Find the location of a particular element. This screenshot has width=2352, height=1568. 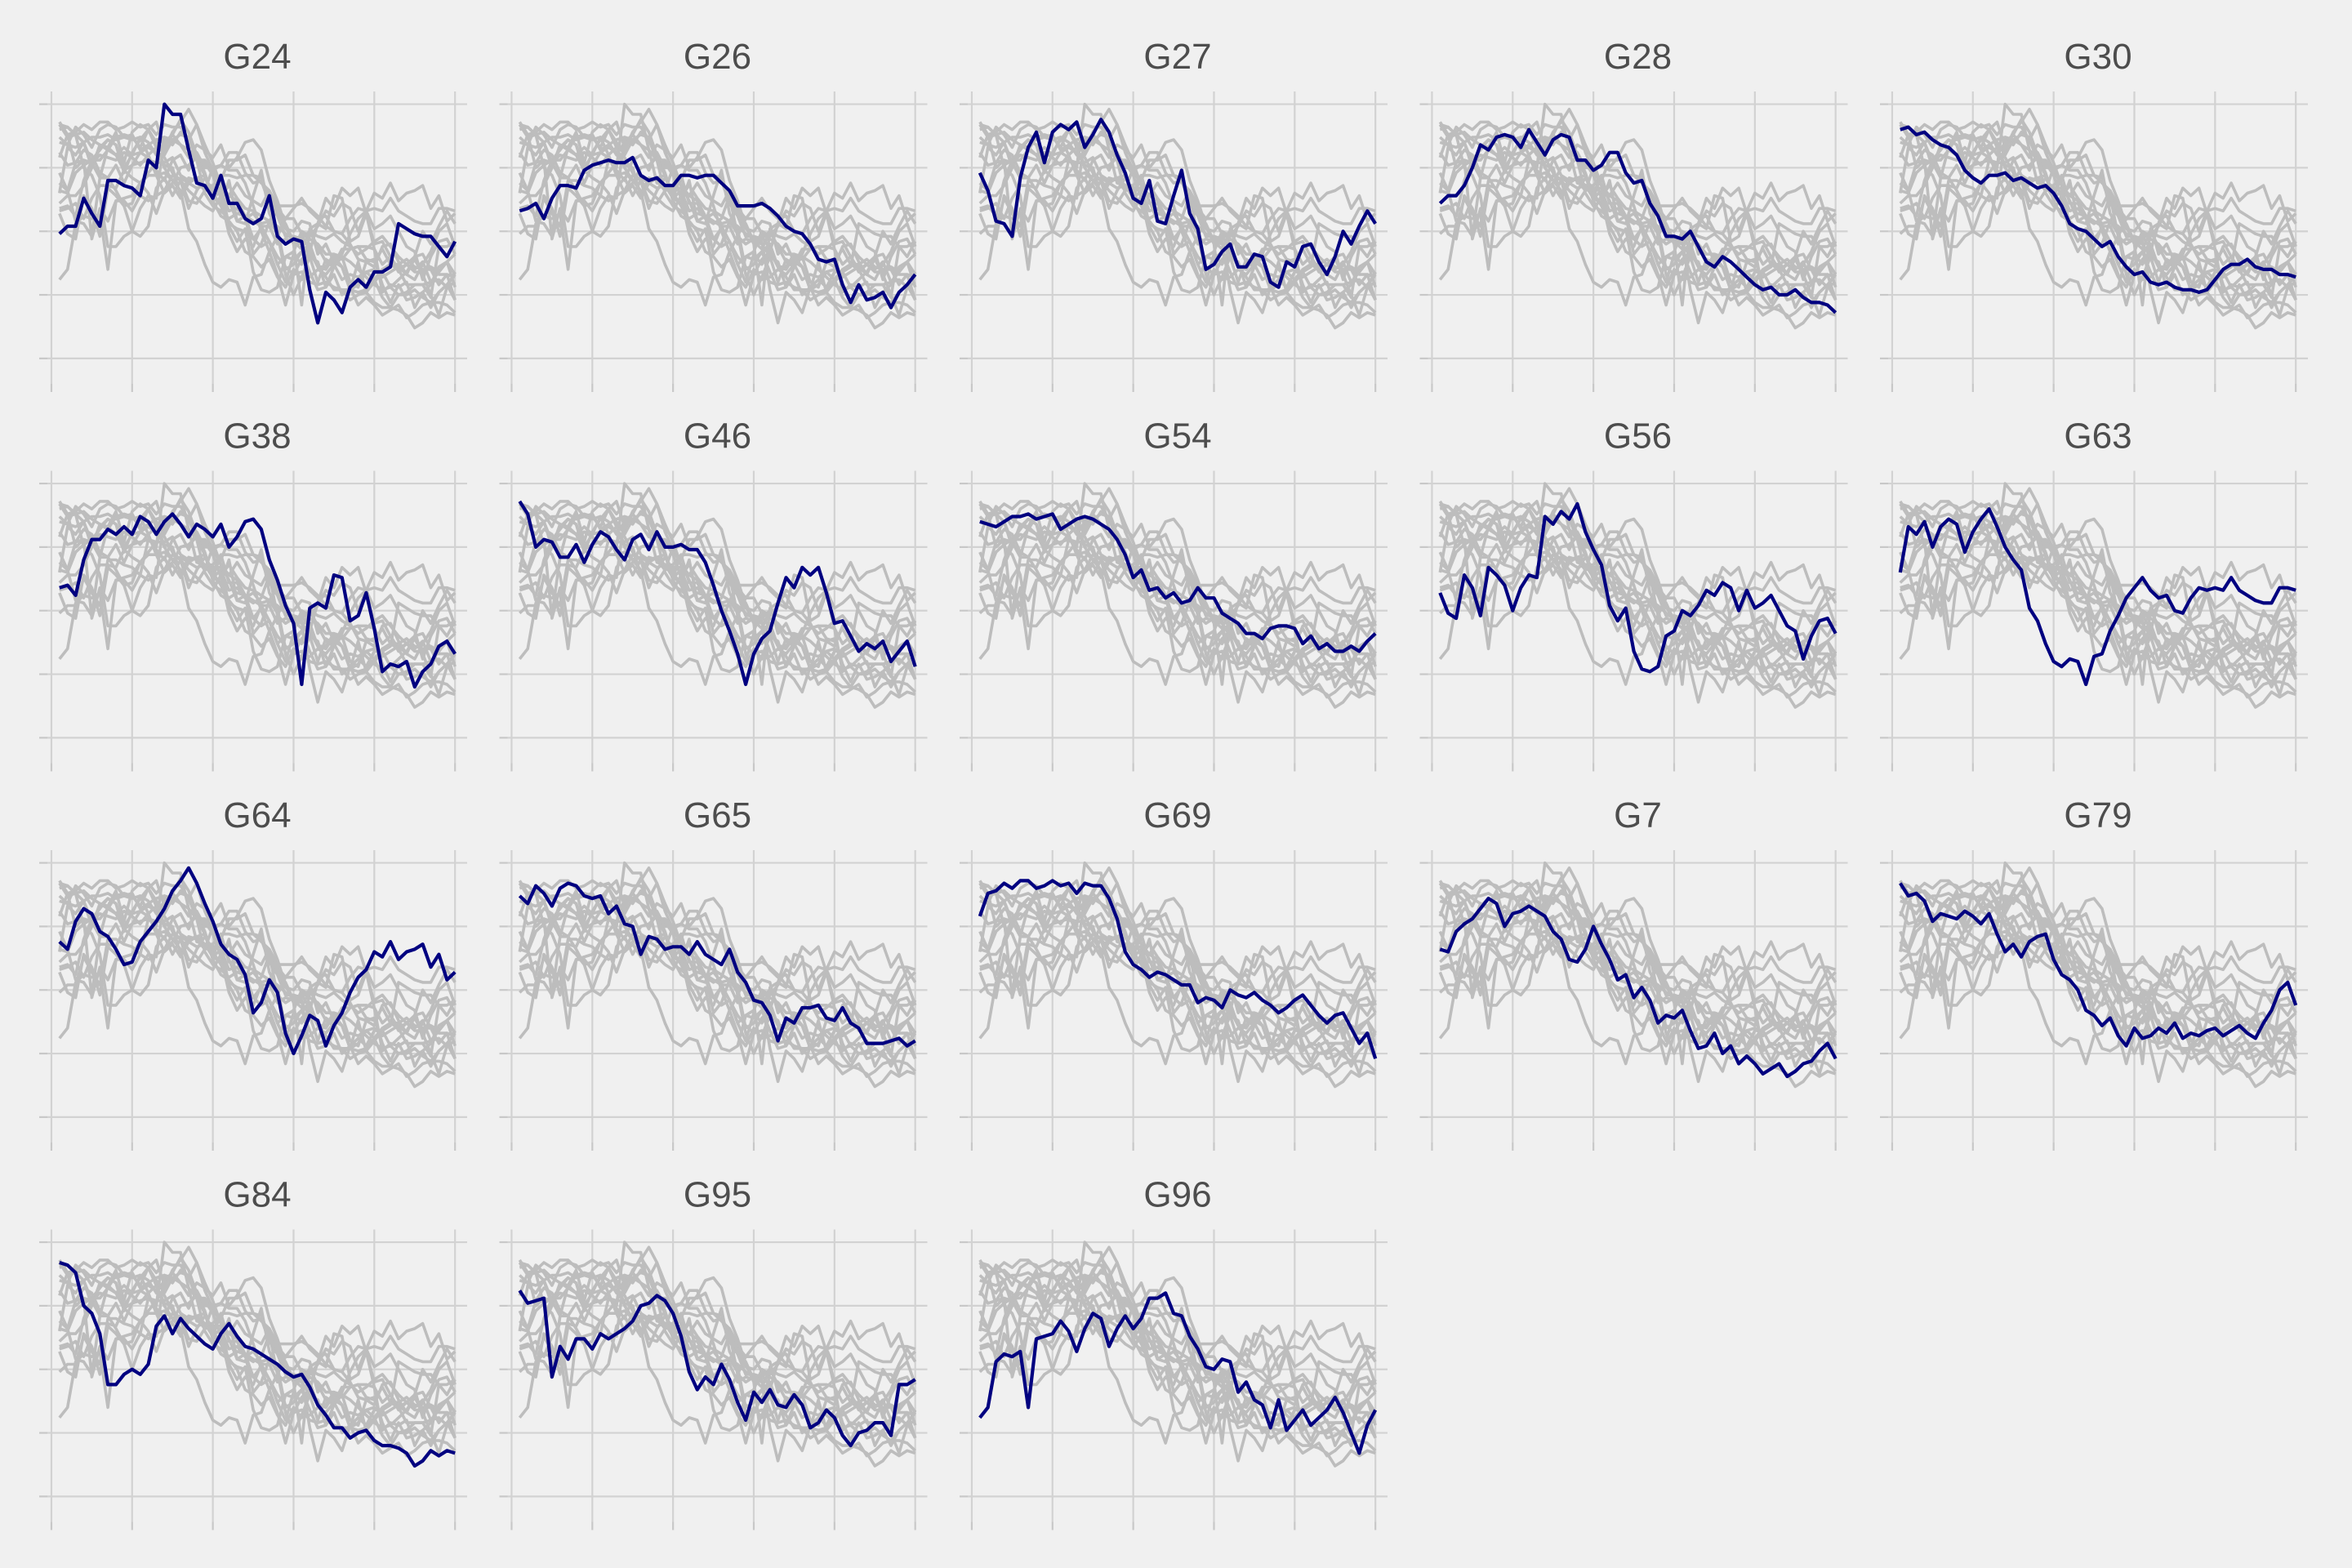

series-line-G63-highlight is located at coordinates (2097, 597).